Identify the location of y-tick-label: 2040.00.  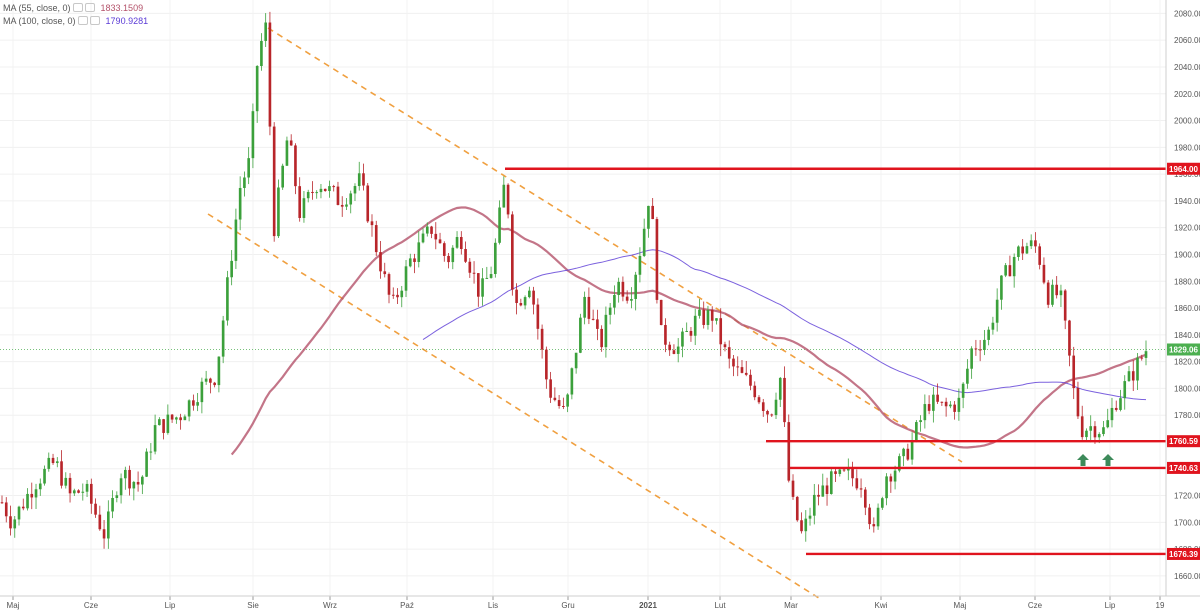
(1187, 67).